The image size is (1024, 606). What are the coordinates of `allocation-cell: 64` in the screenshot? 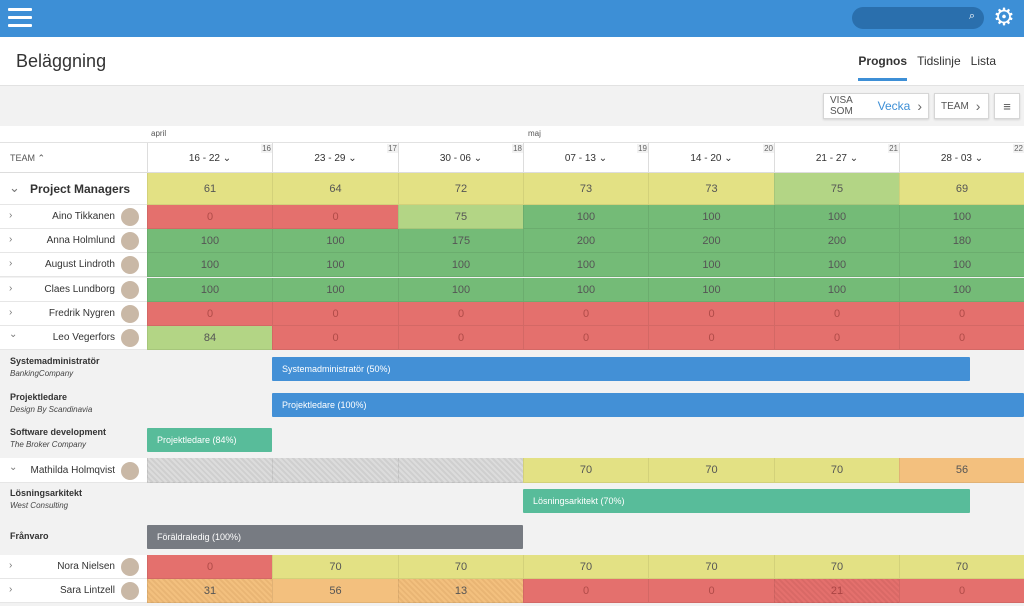 It's located at (335, 189).